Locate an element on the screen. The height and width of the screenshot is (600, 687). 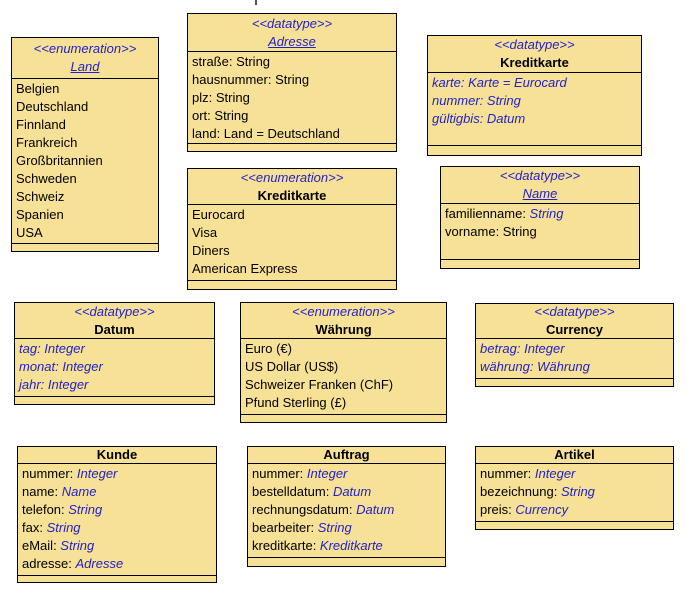
enum-literal-row: Euro (€) is located at coordinates (344, 349).